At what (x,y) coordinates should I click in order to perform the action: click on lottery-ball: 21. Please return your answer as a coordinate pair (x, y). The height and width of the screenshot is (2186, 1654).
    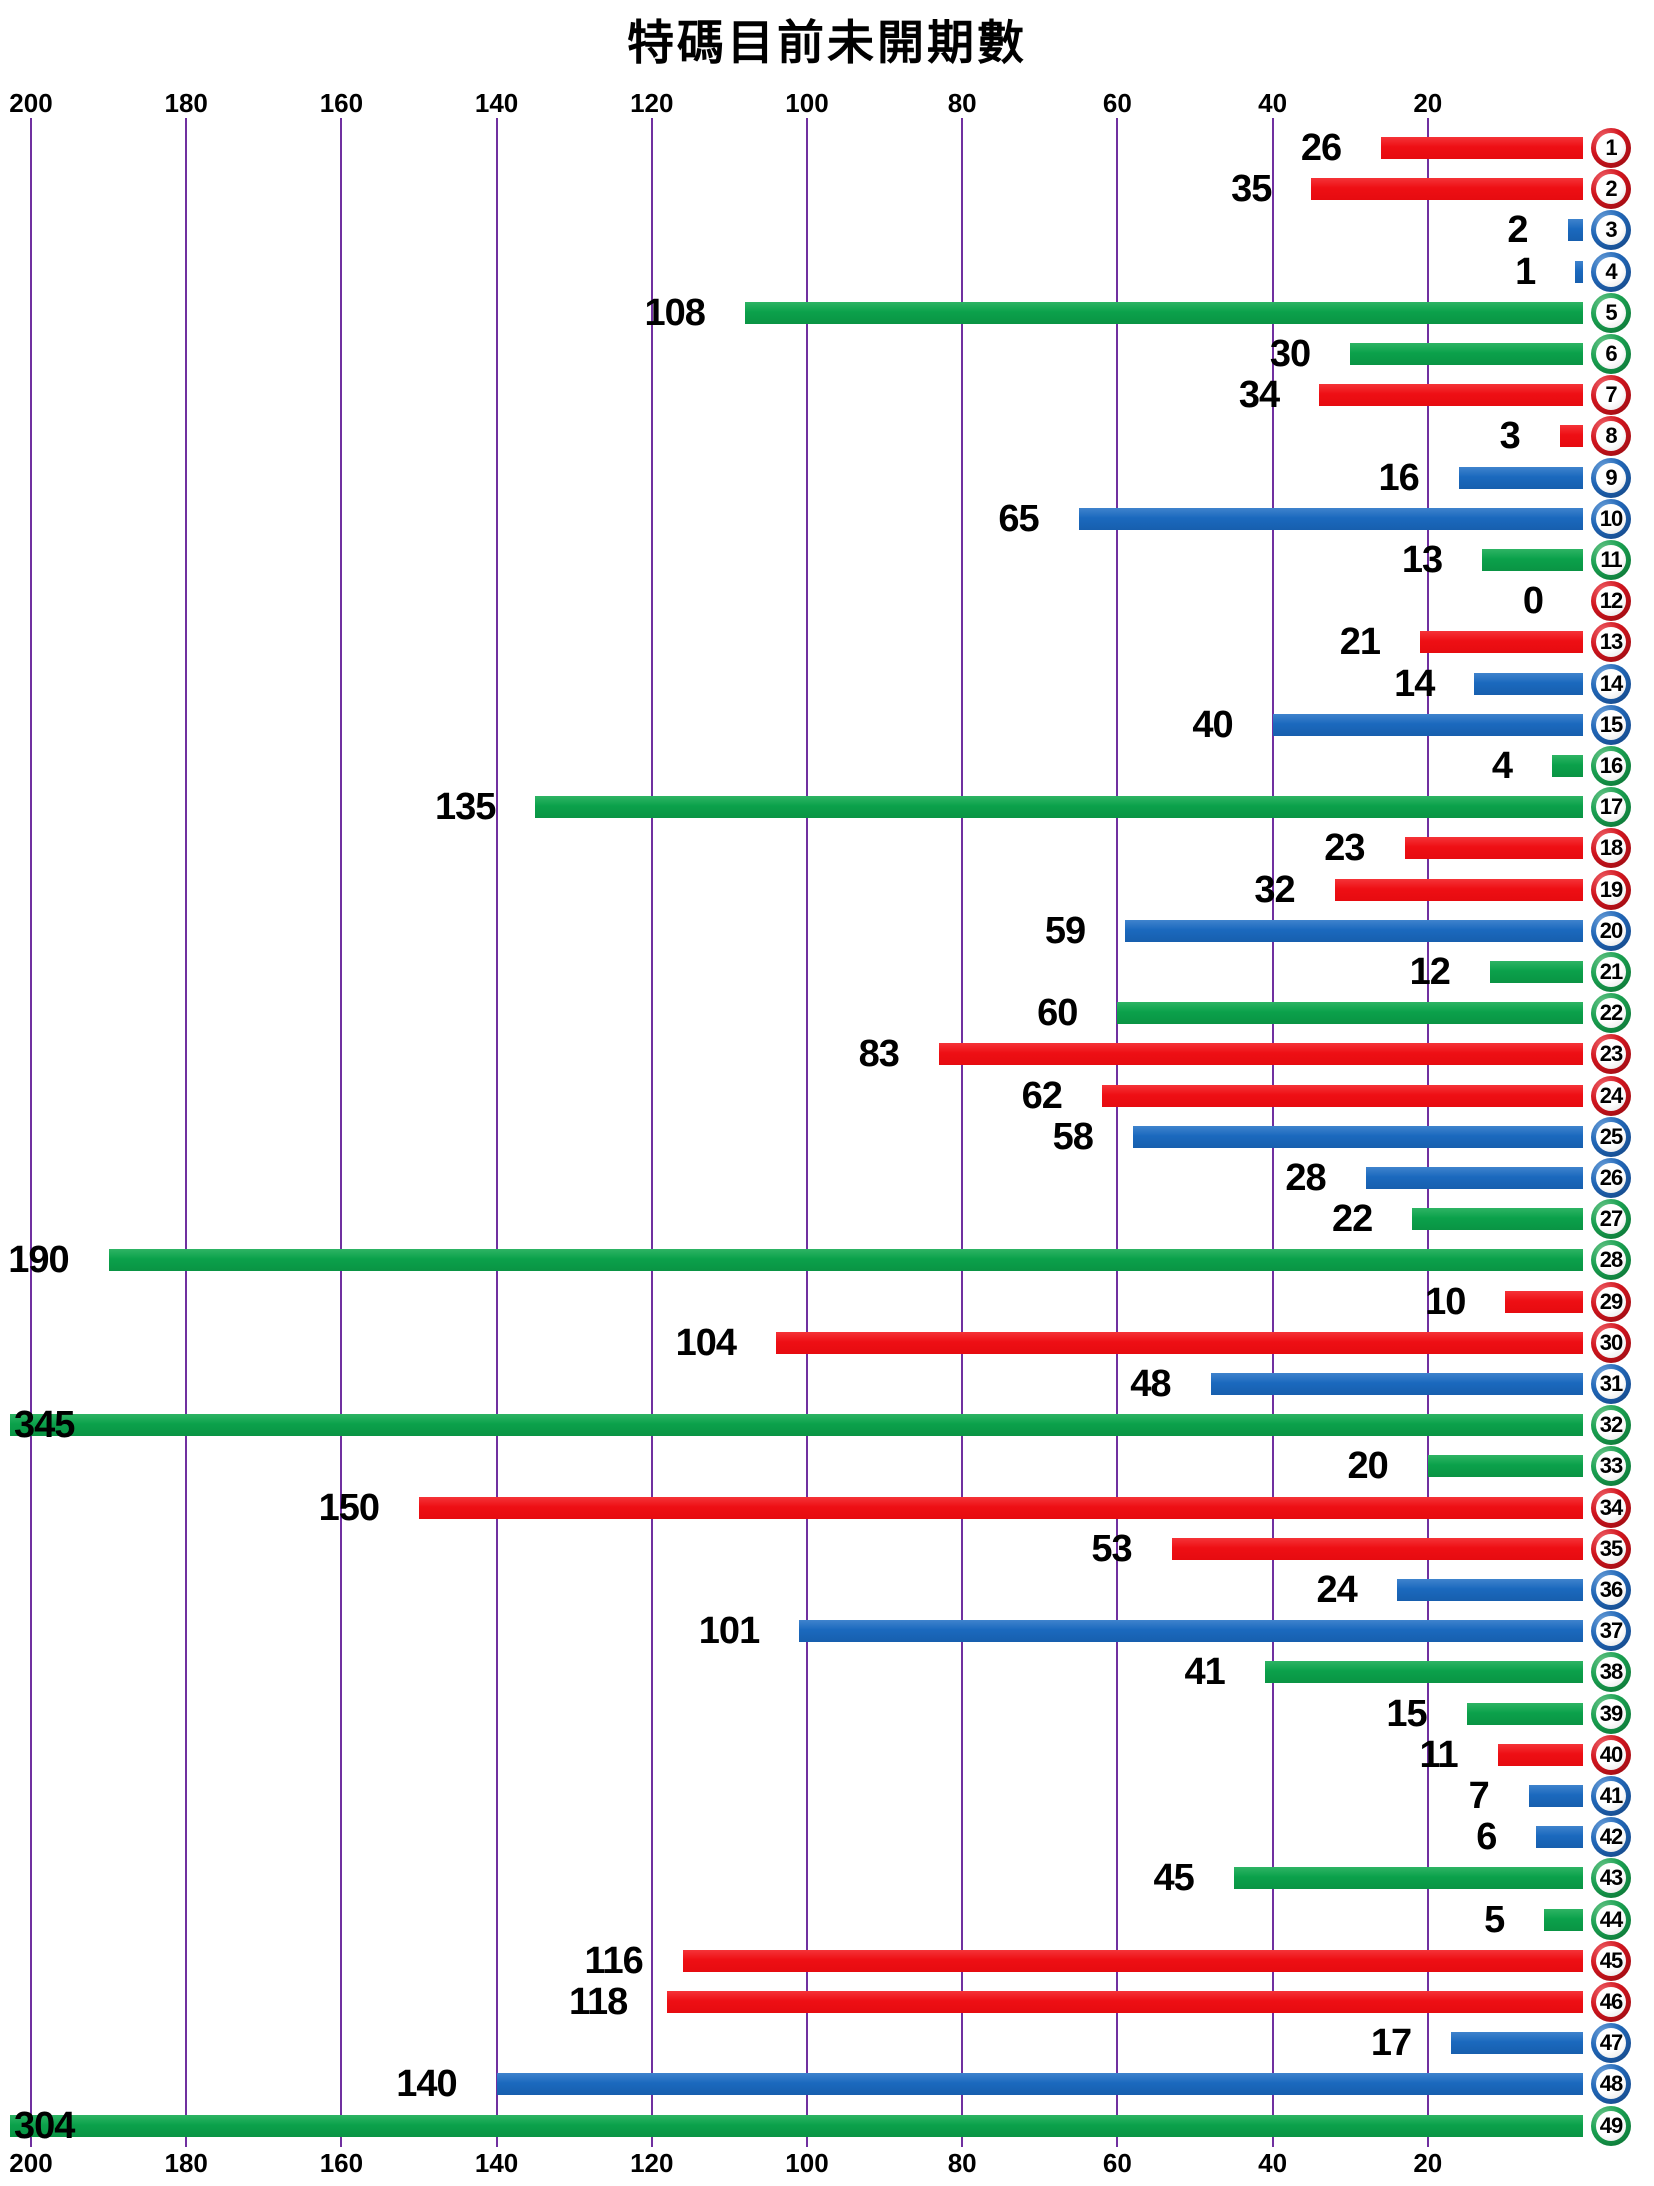
    Looking at the image, I should click on (1611, 972).